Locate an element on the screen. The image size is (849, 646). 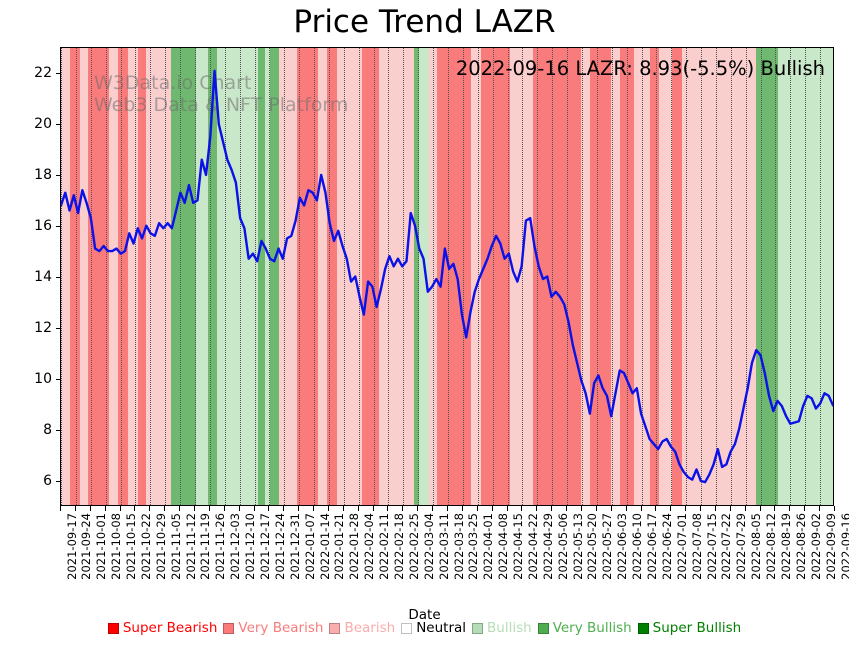
legend-item-label: Super Bearish is located at coordinates (170, 628).